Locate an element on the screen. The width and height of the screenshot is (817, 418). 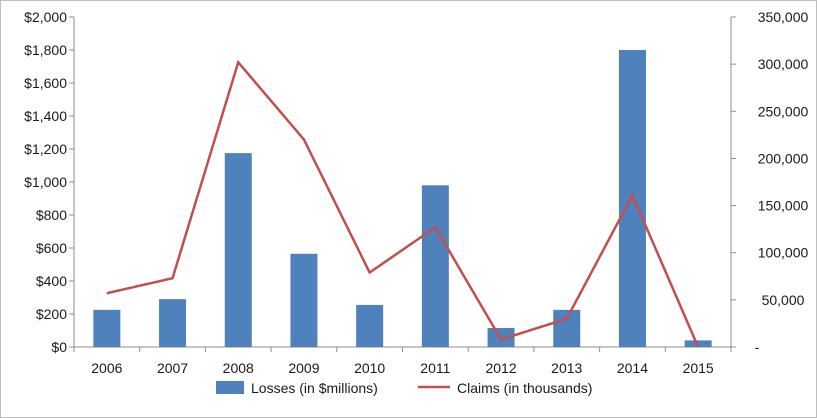
left-axis-tick-label: $400 is located at coordinates (51, 281).